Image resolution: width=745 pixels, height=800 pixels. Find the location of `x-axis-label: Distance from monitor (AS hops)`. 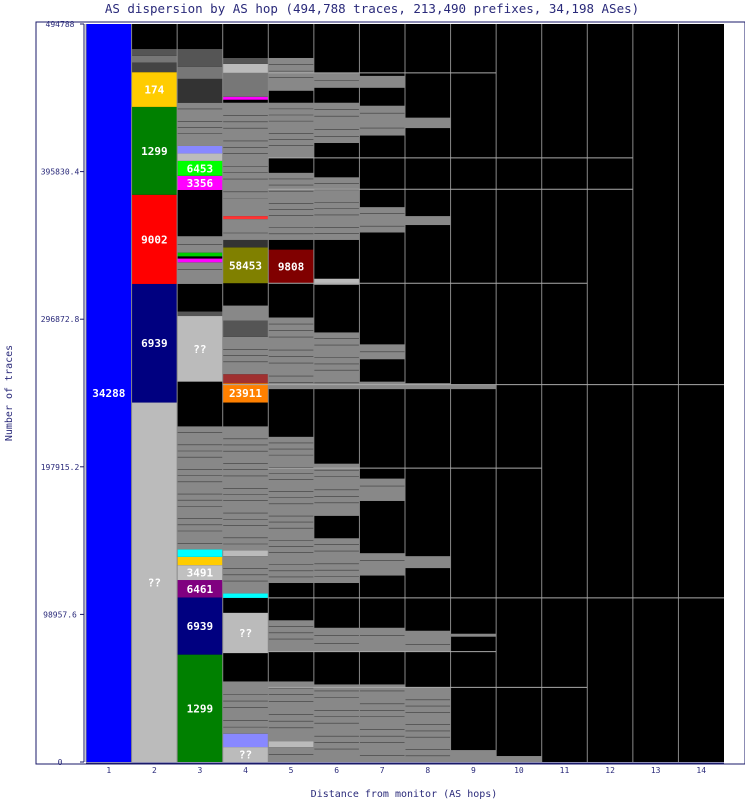

x-axis-label: Distance from monitor (AS hops) is located at coordinates (404, 794).